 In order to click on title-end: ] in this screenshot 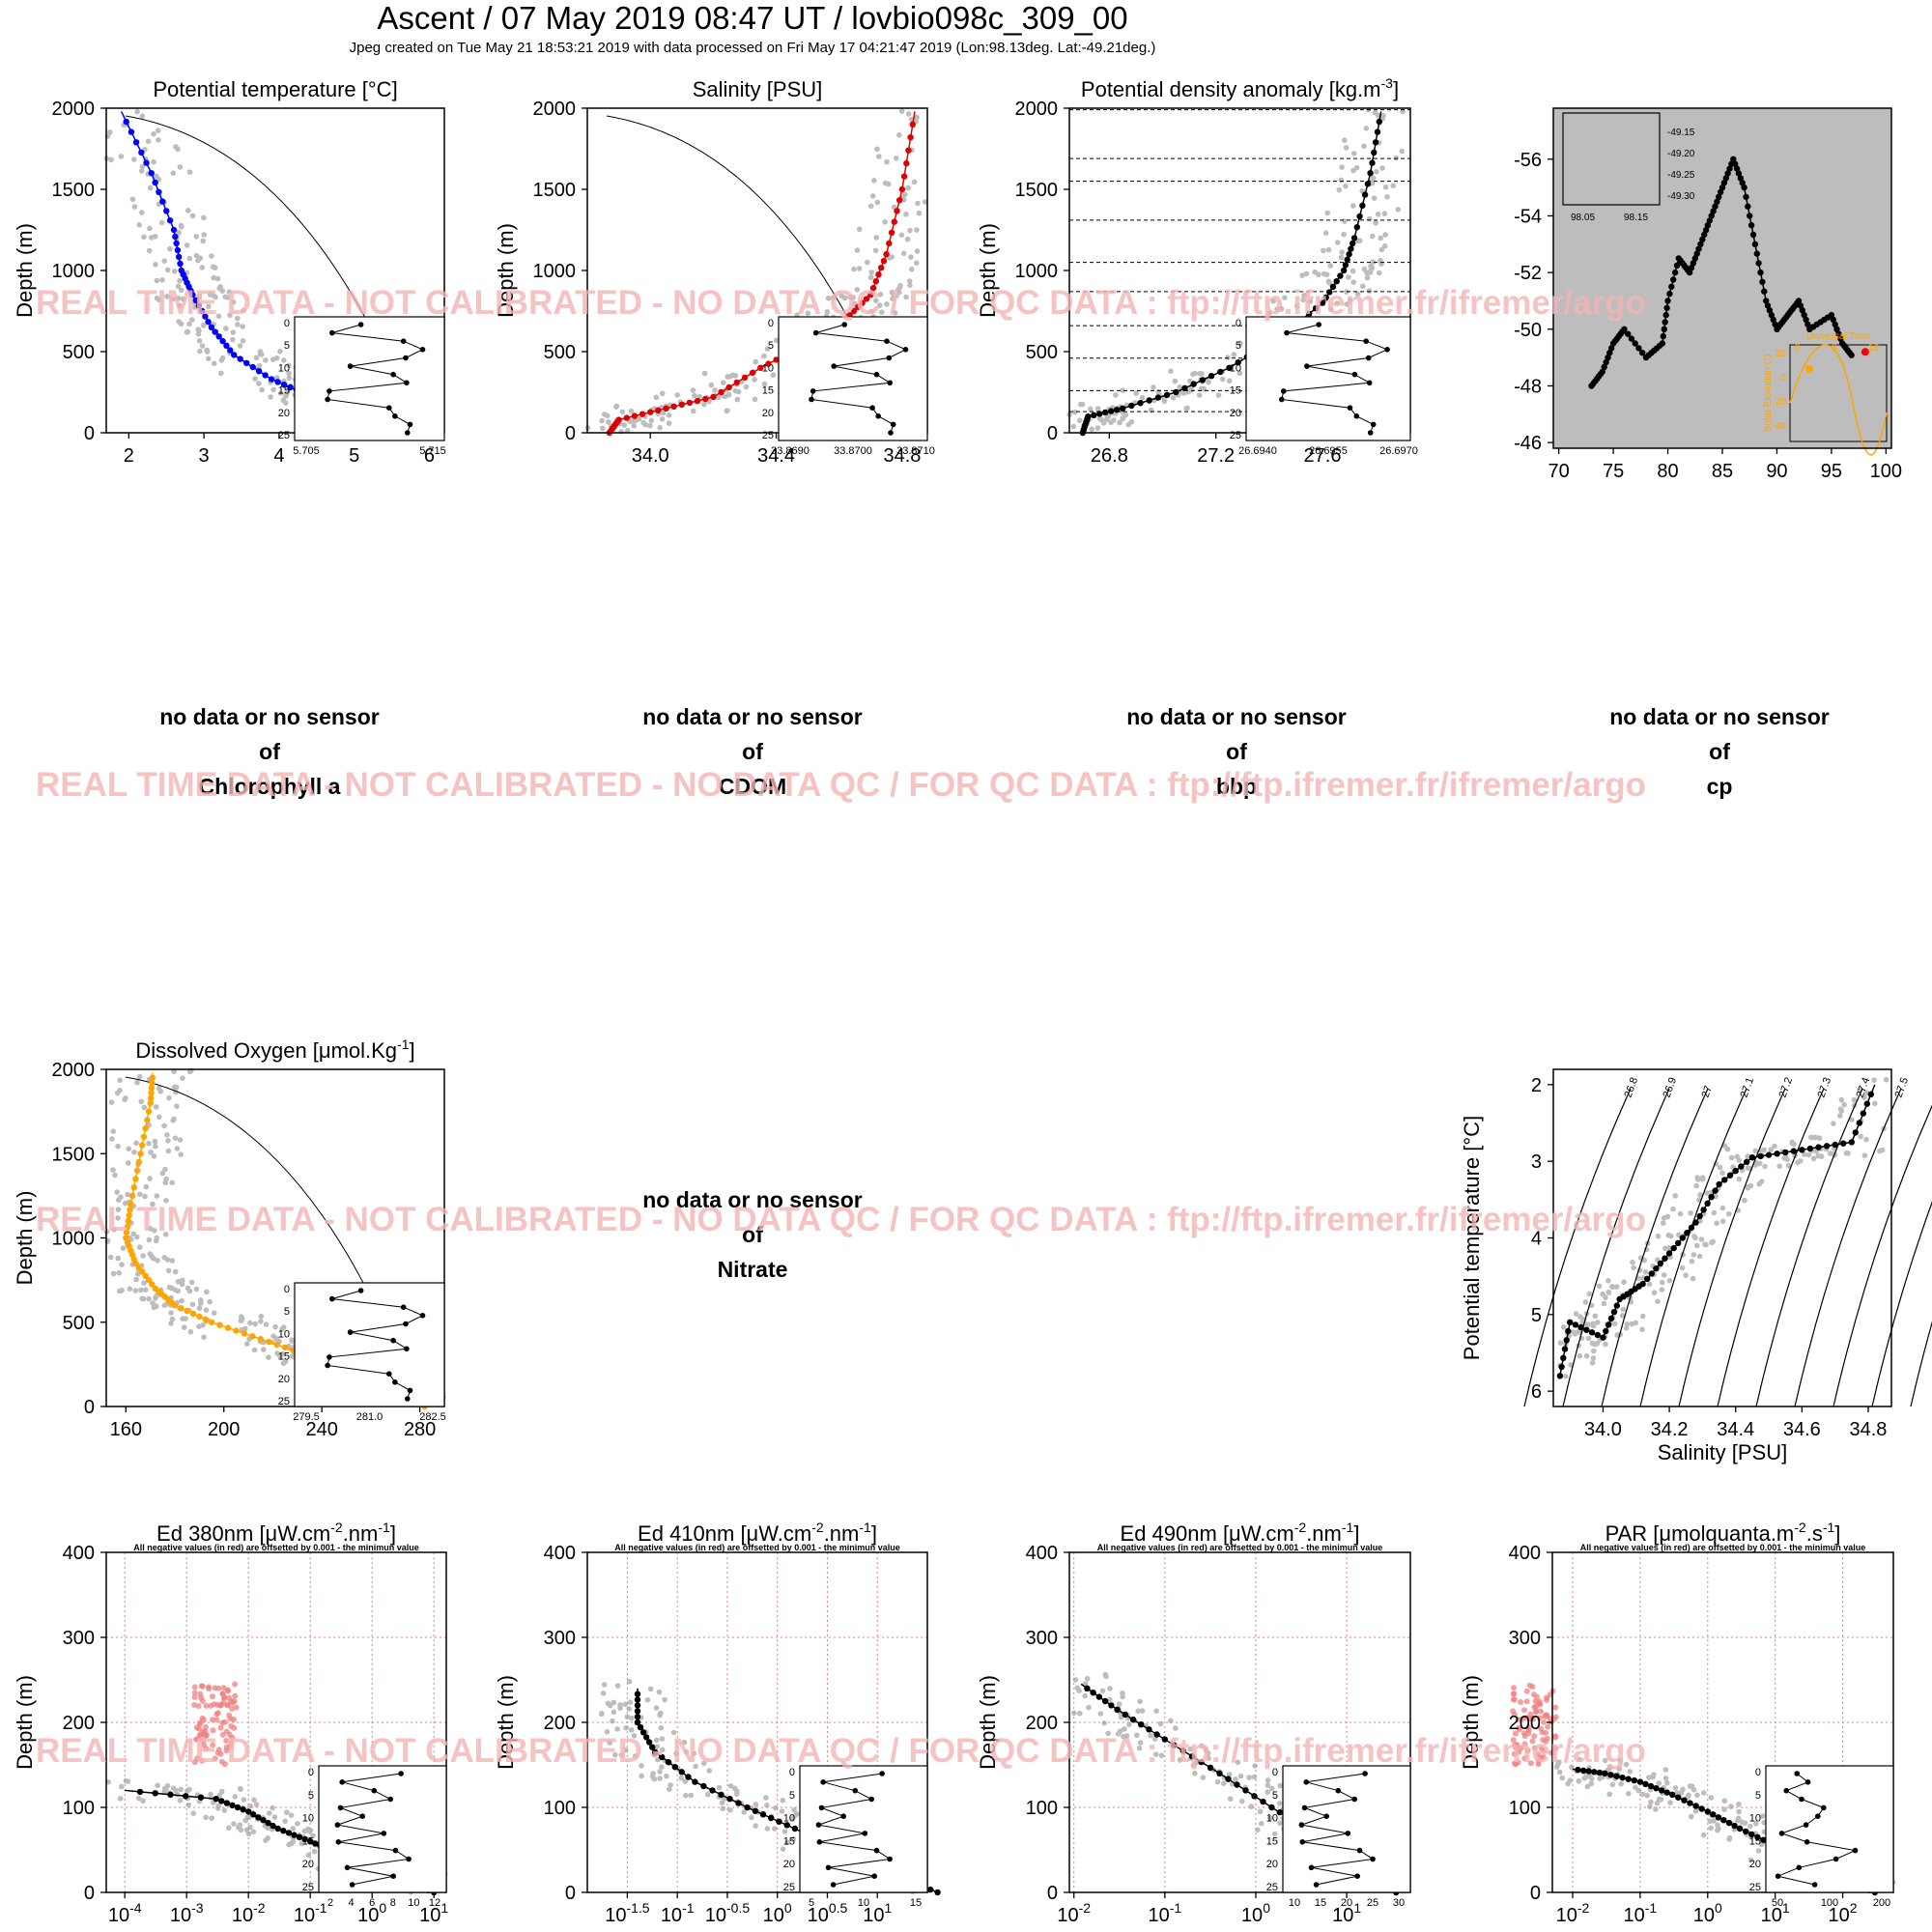, I will do `click(1356, 1533)`.